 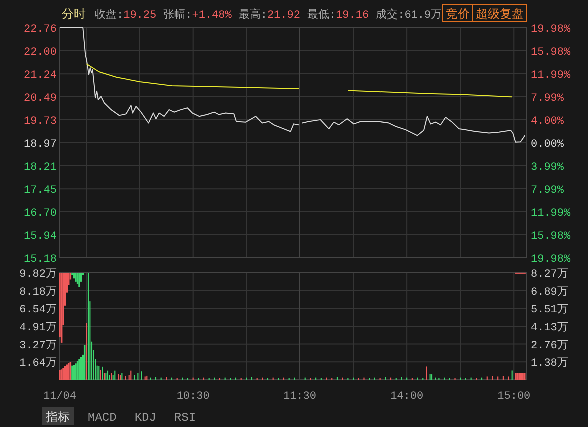 What do you see at coordinates (41, 76) in the screenshot?
I see `y-tick-label: 21.24` at bounding box center [41, 76].